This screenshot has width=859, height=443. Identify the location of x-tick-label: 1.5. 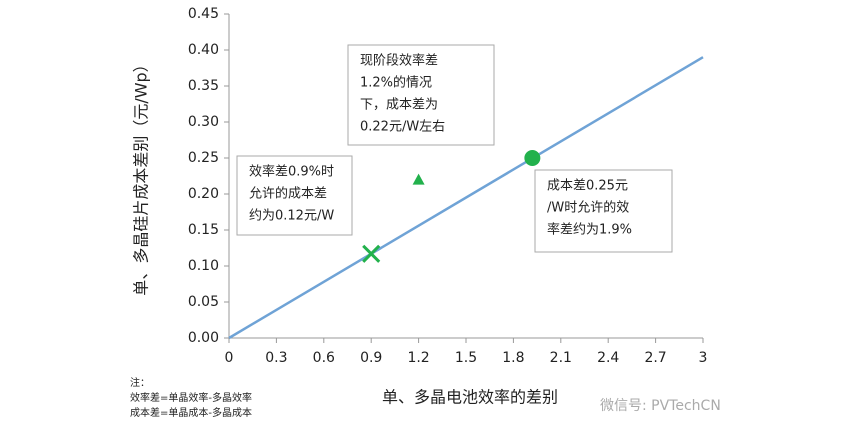
(466, 358).